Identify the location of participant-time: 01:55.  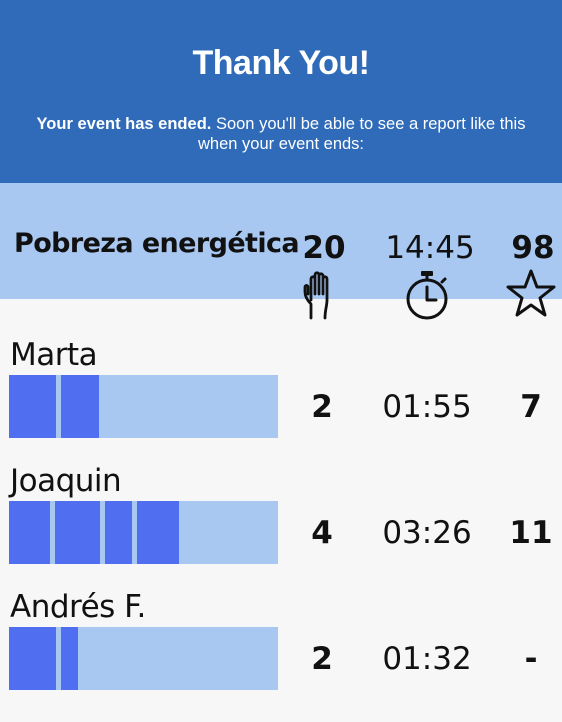
(427, 407).